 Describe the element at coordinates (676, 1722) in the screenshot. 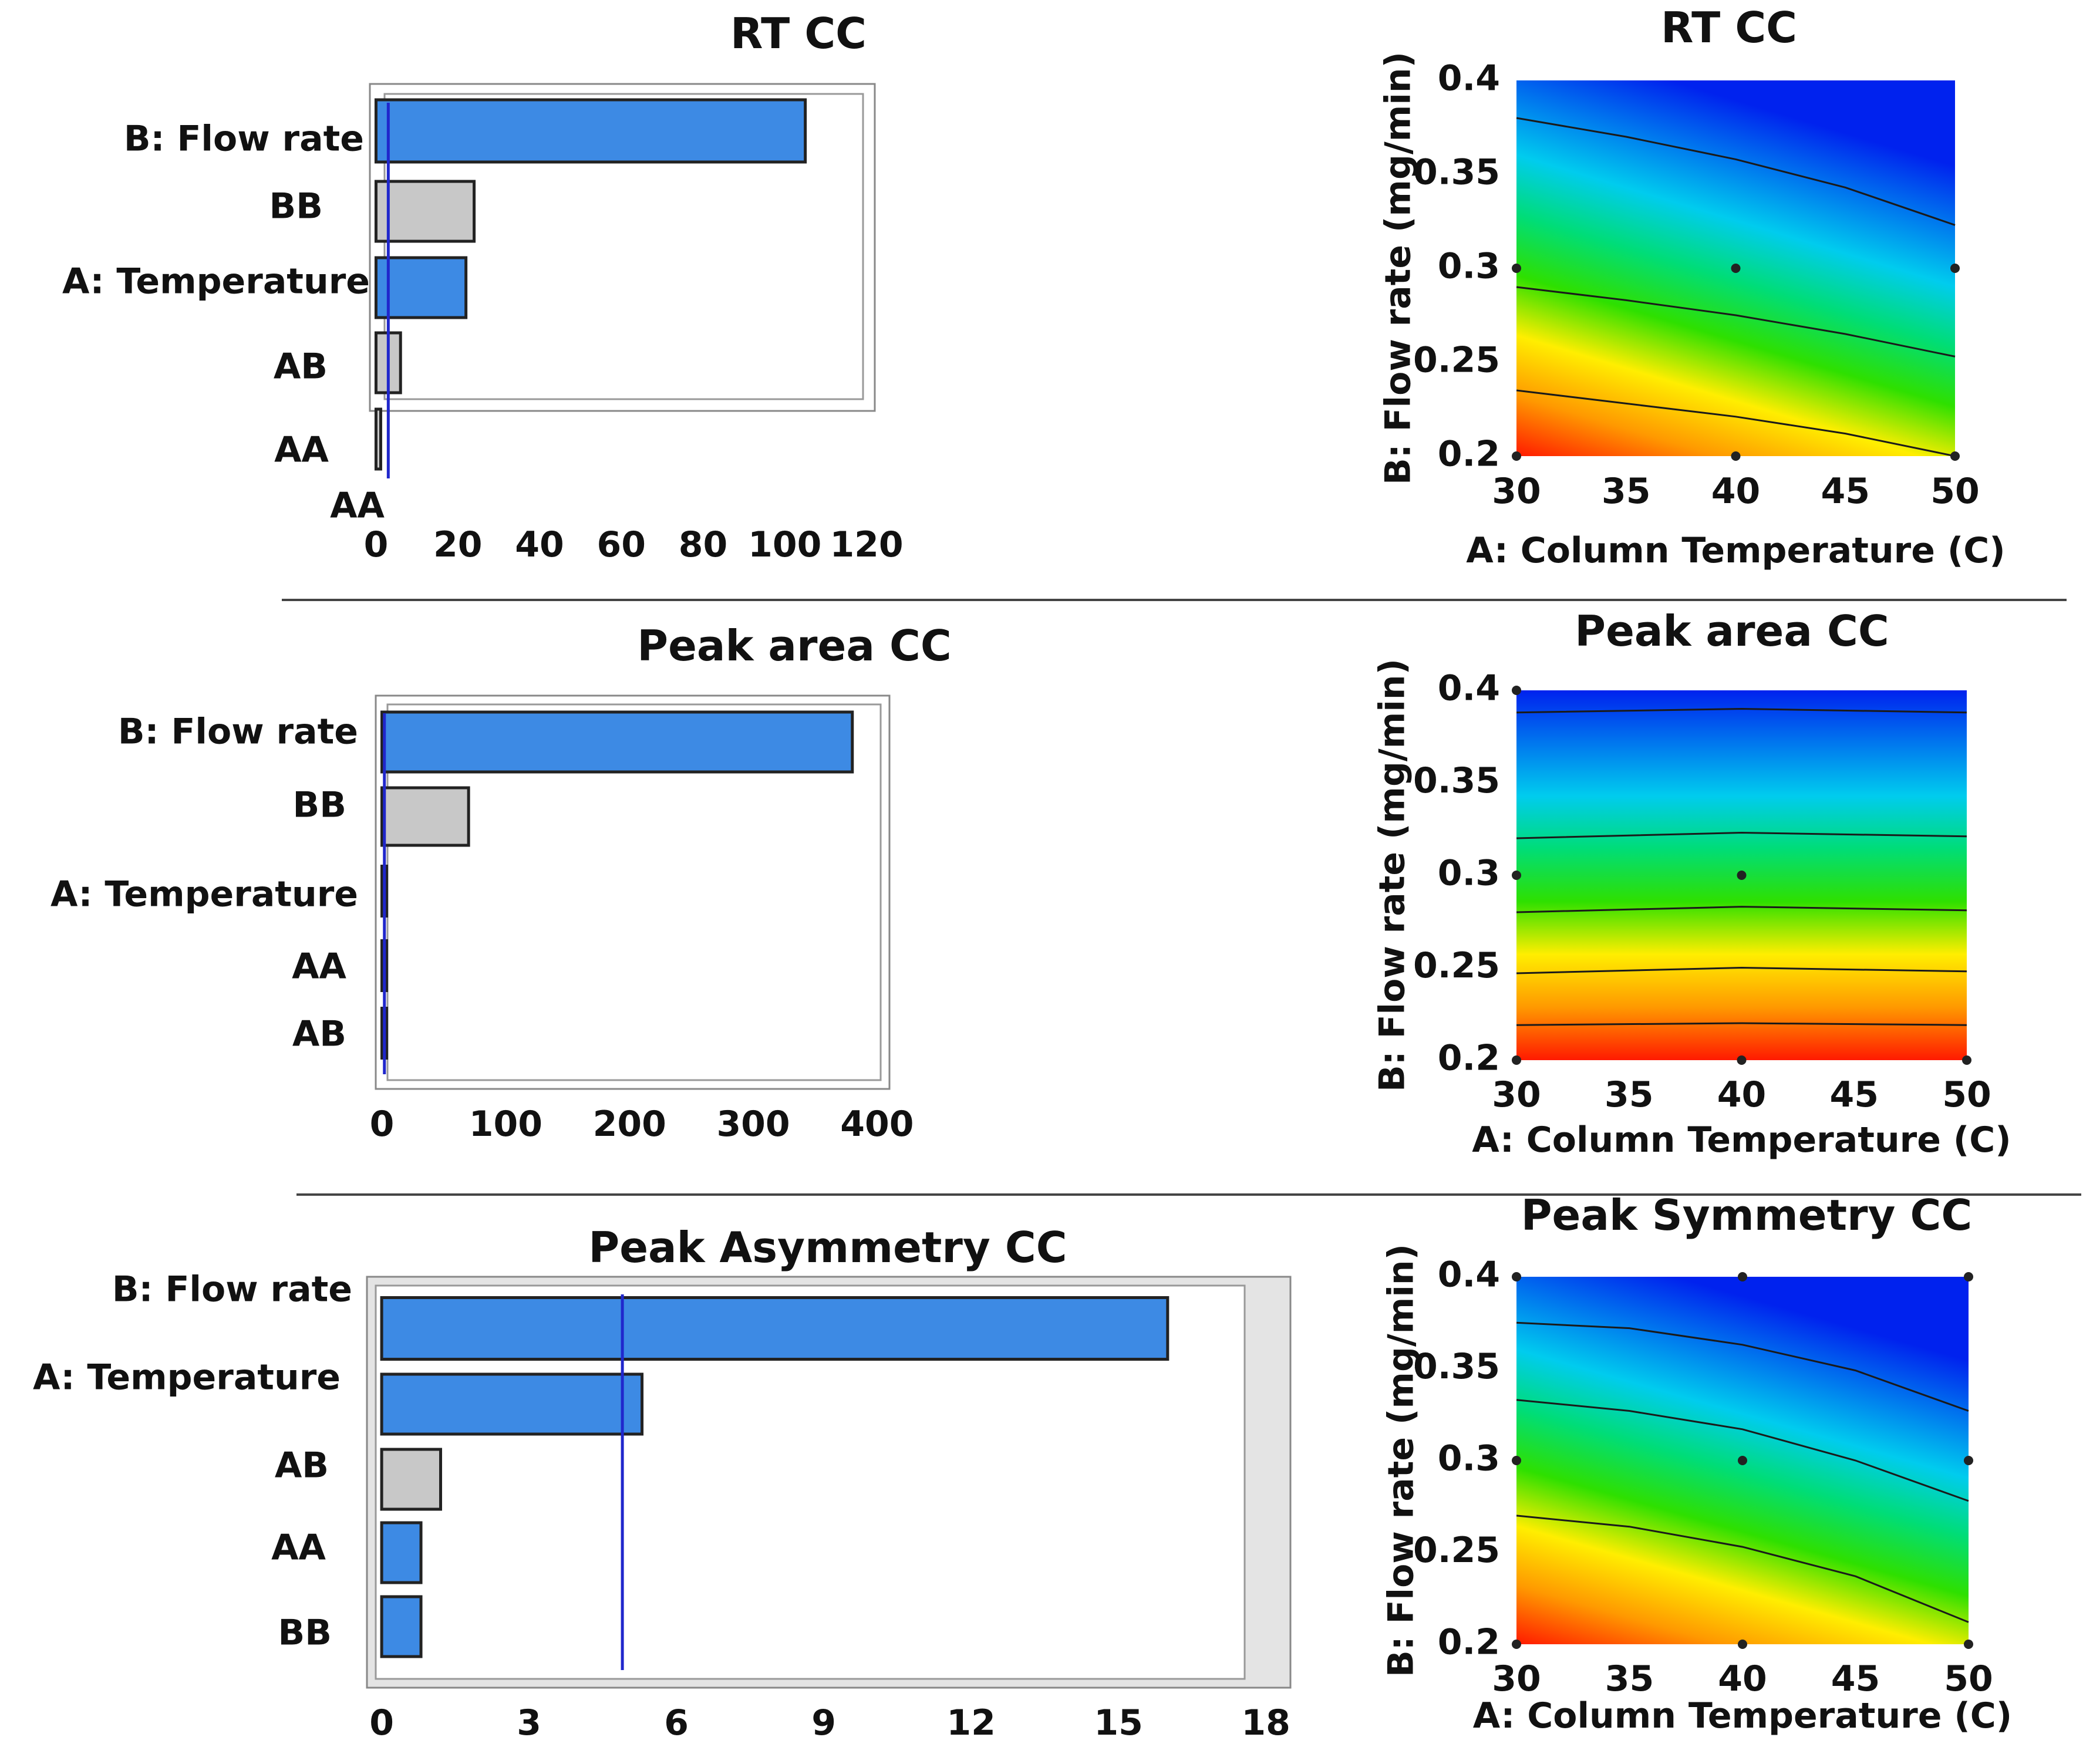

I see `x-tick-label: 6` at that location.